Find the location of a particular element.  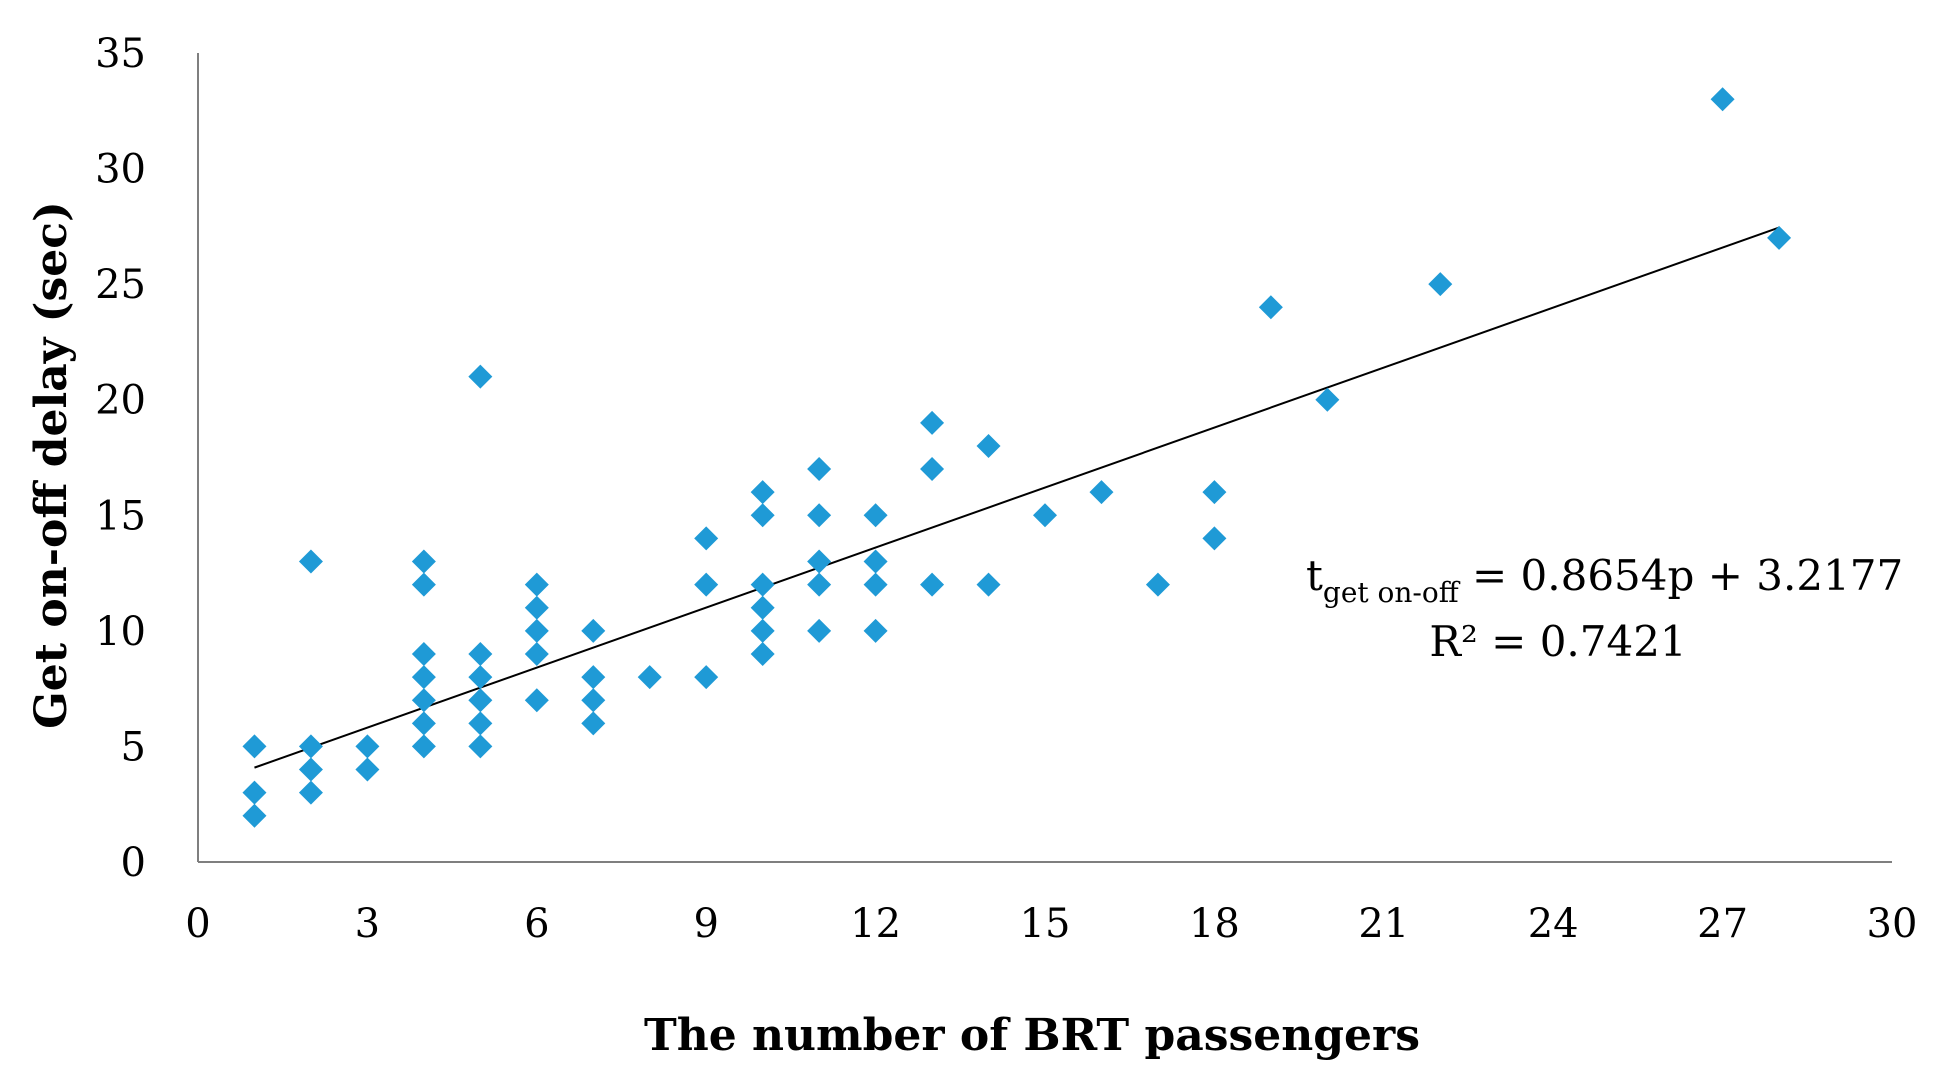

y-axis-title: Get on-off delay (sec) is located at coordinates (51, 465).